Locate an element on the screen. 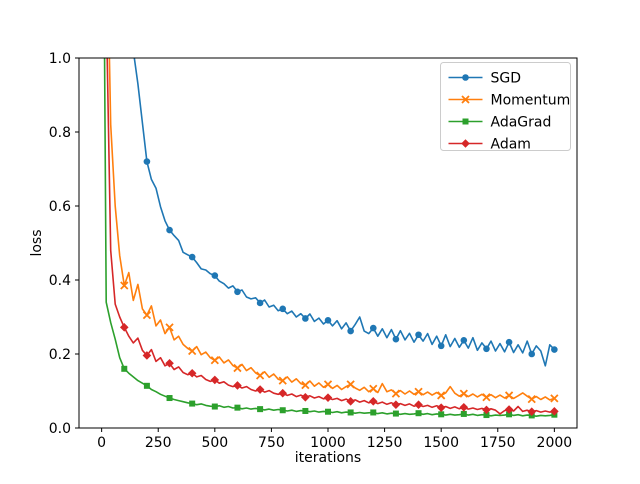  x-tick-label: 2000 is located at coordinates (555, 443).